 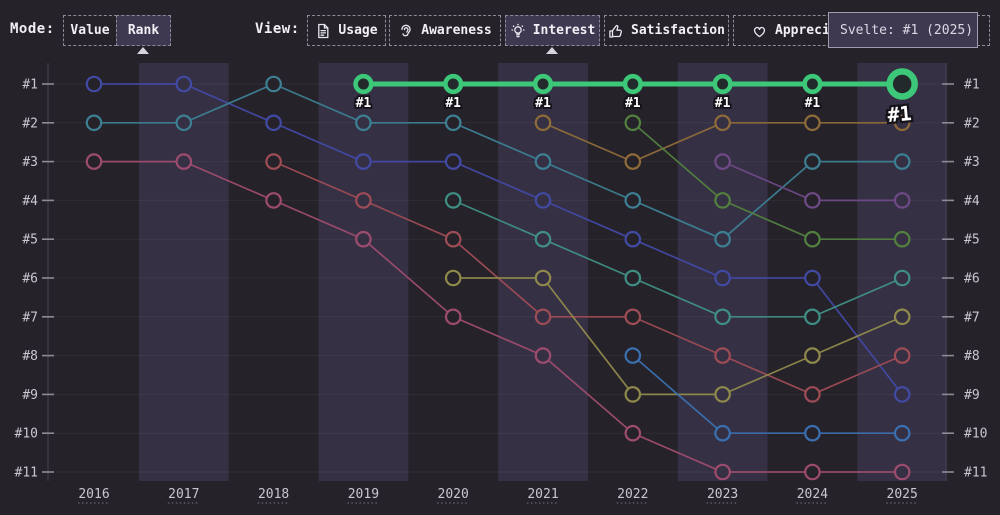 What do you see at coordinates (542, 494) in the screenshot?
I see `year-label: 2021` at bounding box center [542, 494].